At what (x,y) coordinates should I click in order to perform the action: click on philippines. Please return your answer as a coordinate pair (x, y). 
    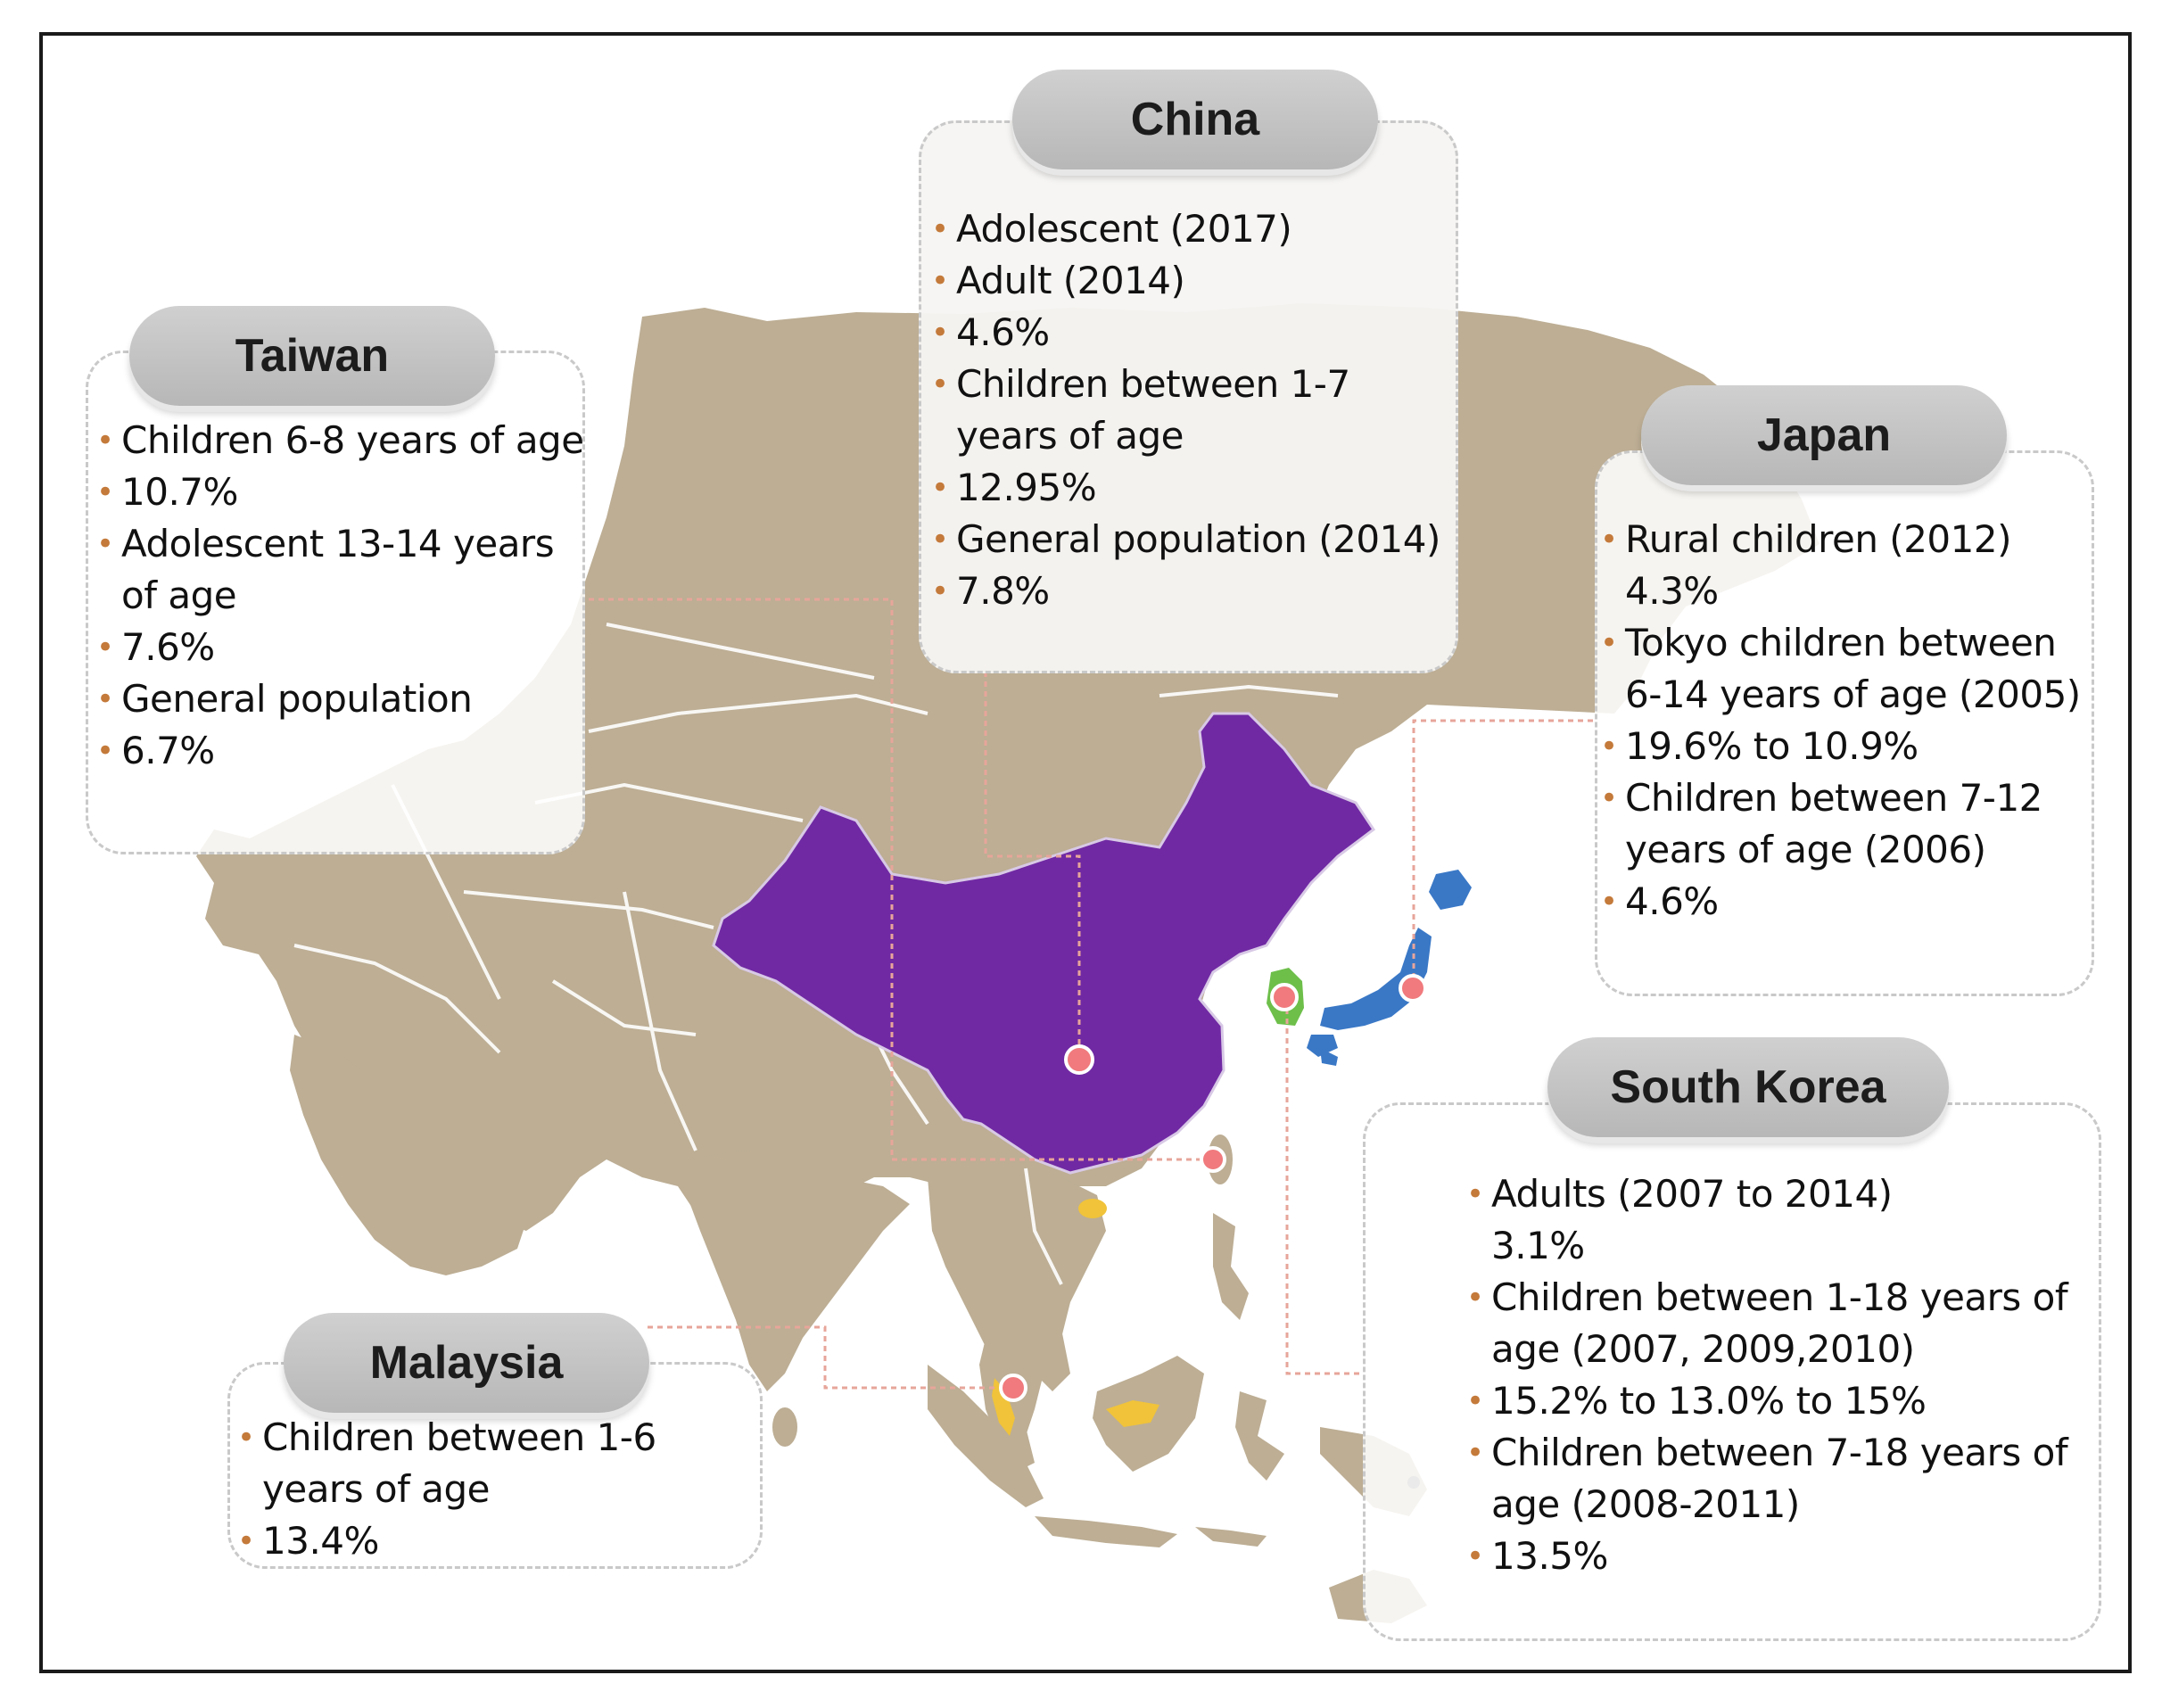
    Looking at the image, I should click on (1231, 1266).